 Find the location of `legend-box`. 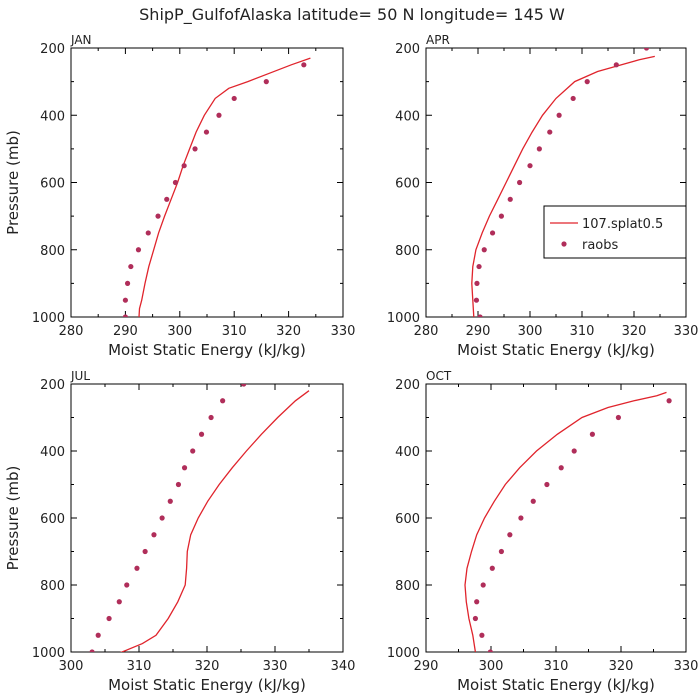

legend-box is located at coordinates (615, 232).